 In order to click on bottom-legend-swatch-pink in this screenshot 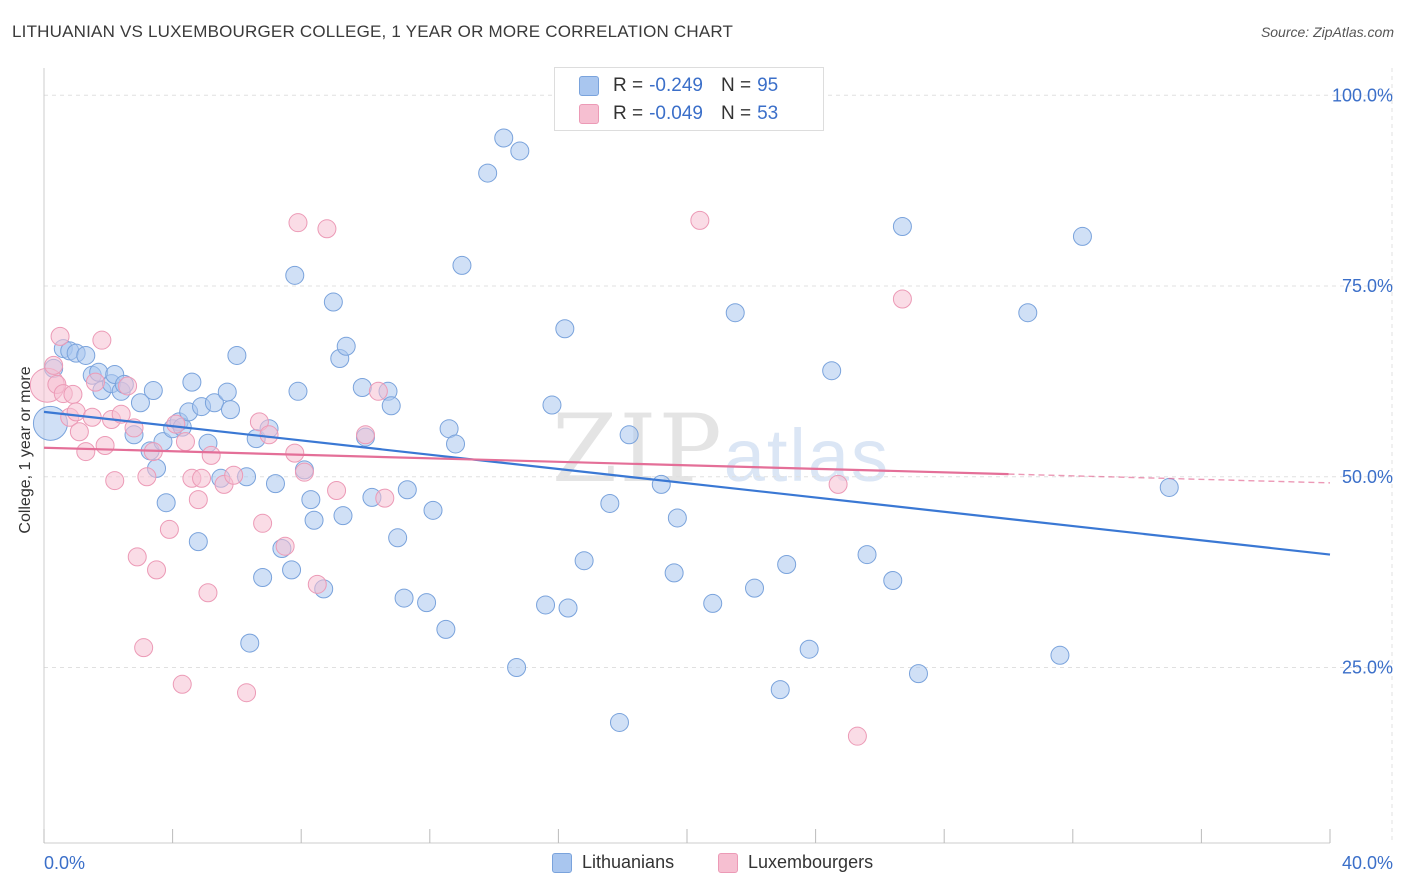, I will do `click(728, 862)`.